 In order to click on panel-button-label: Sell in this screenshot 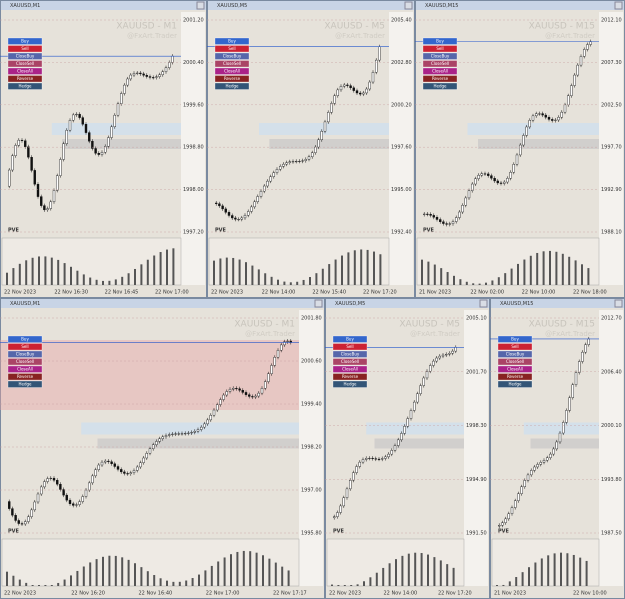, I will do `click(439, 48)`.